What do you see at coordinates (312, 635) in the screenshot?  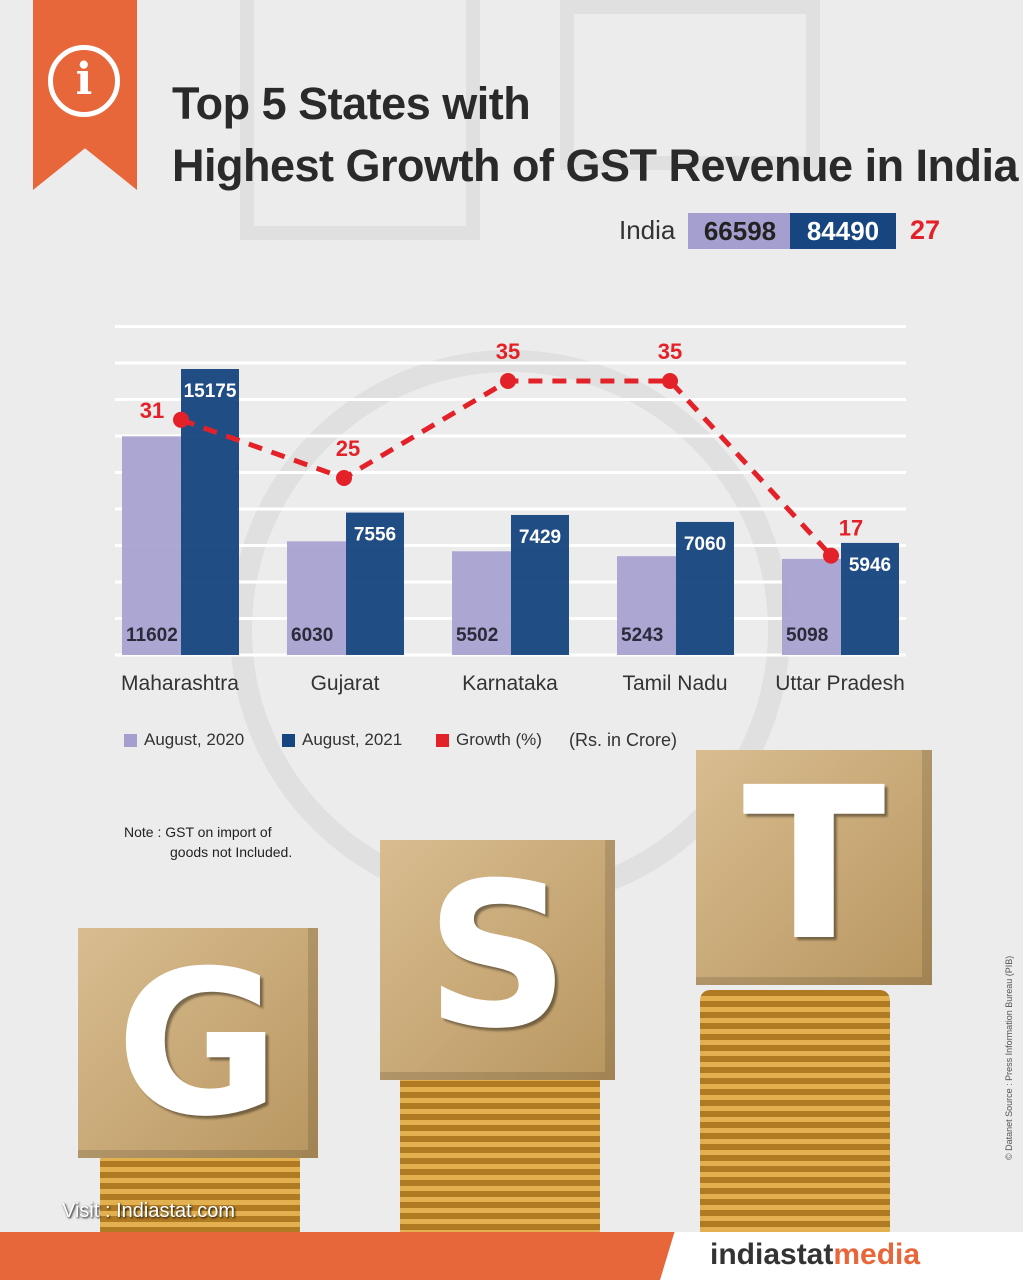 I see `label-aug2020: 6030` at bounding box center [312, 635].